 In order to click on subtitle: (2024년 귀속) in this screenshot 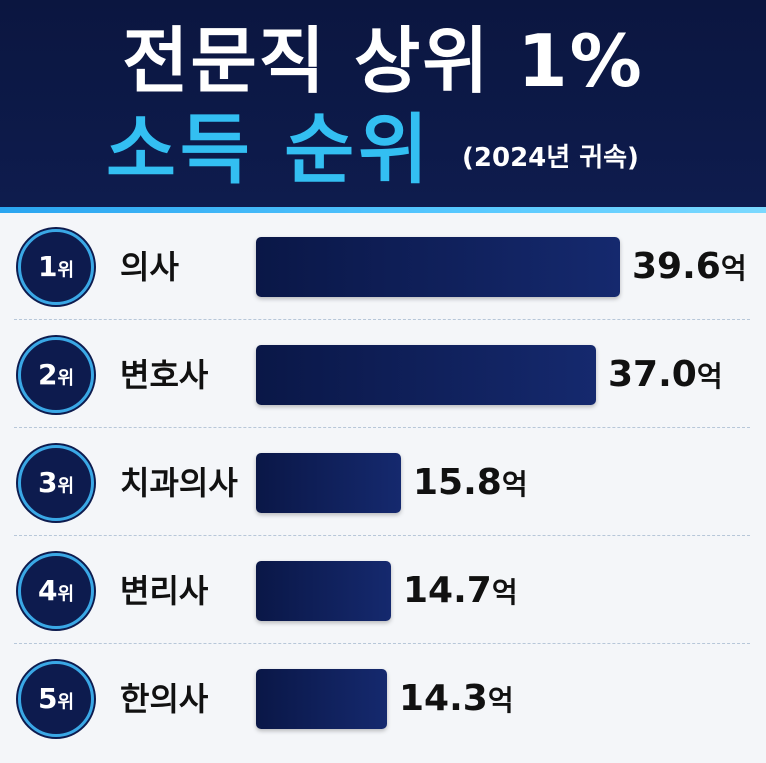, I will do `click(550, 158)`.